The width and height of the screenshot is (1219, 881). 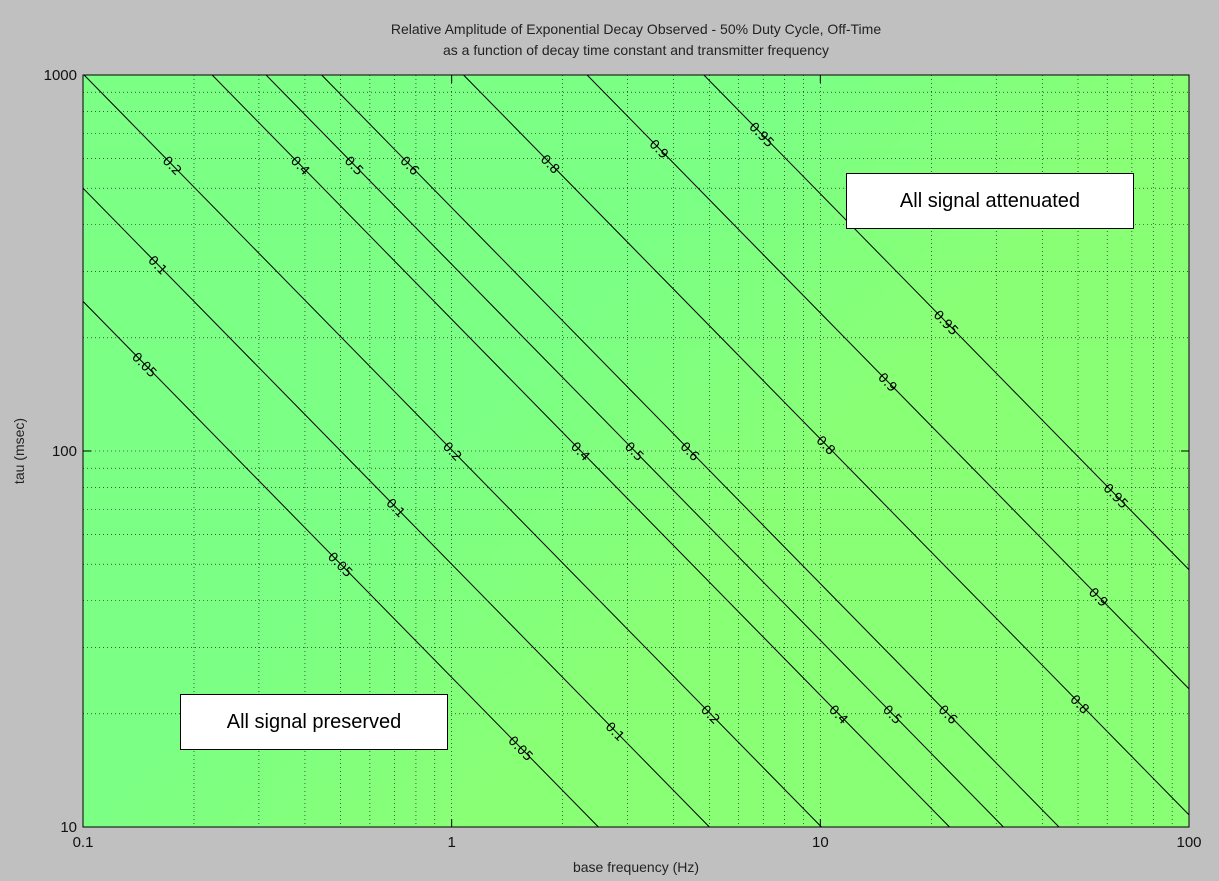 I want to click on x-tick-label: 1, so click(x=451, y=842).